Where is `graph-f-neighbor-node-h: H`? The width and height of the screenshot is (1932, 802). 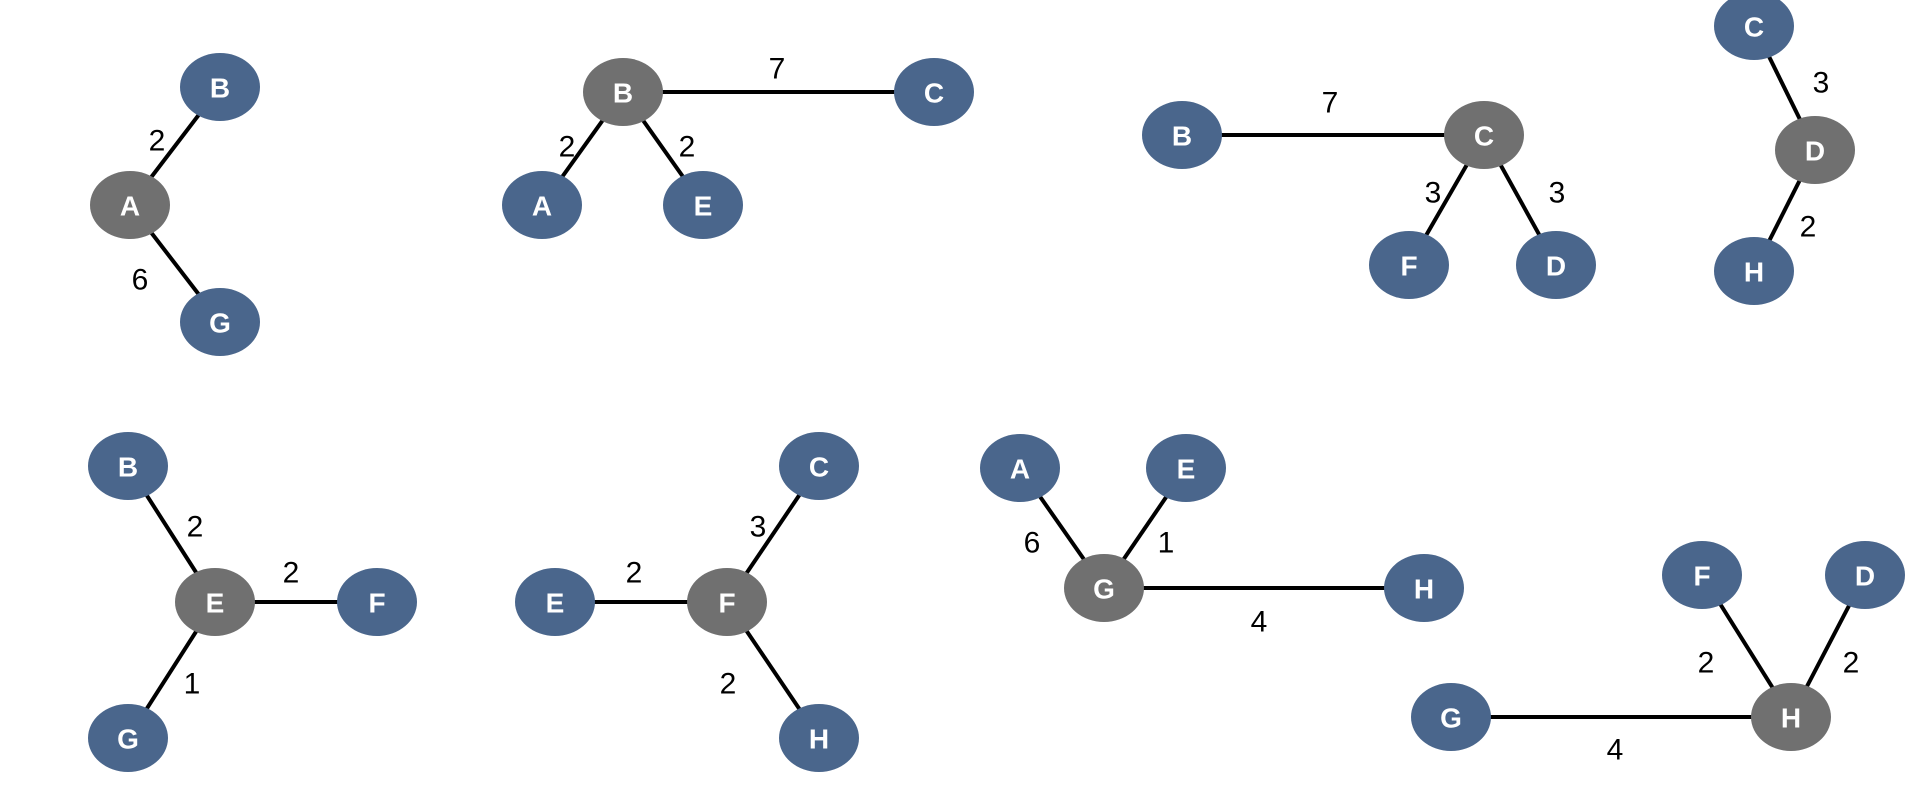
graph-f-neighbor-node-h: H is located at coordinates (819, 738).